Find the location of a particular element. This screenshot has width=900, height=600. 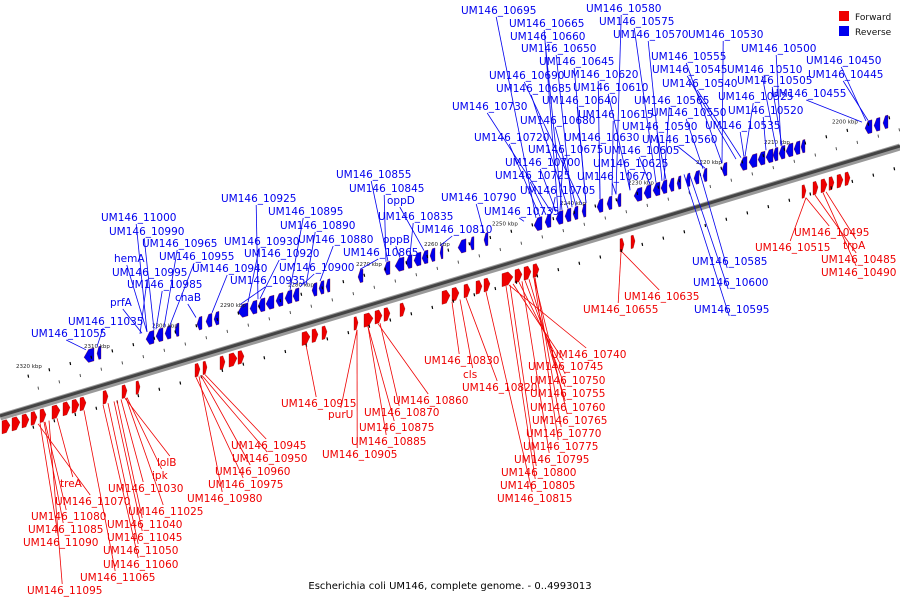

gene-label: UM146_10790 is located at coordinates (478, 198).